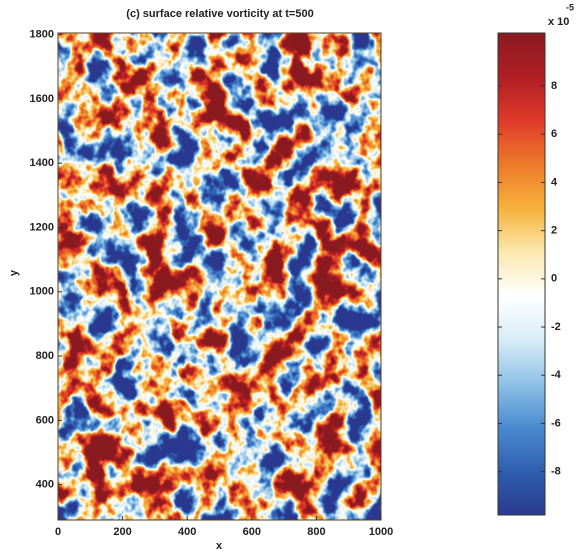  What do you see at coordinates (252, 532) in the screenshot?
I see `x-tick-label: 600` at bounding box center [252, 532].